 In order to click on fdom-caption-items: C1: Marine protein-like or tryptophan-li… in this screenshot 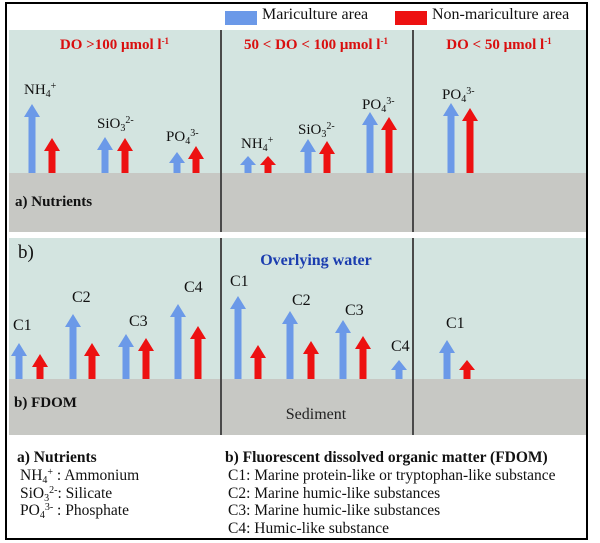, I will do `click(405, 502)`.